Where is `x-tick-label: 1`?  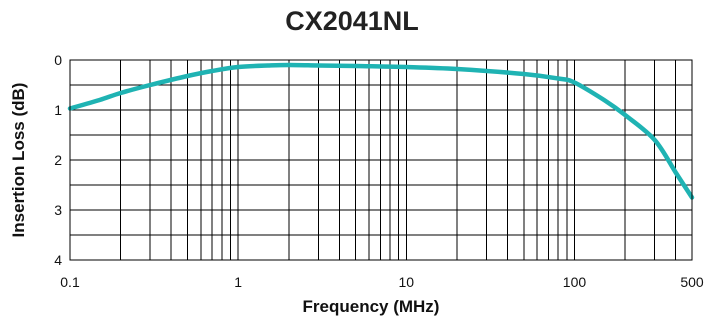 x-tick-label: 1 is located at coordinates (238, 282).